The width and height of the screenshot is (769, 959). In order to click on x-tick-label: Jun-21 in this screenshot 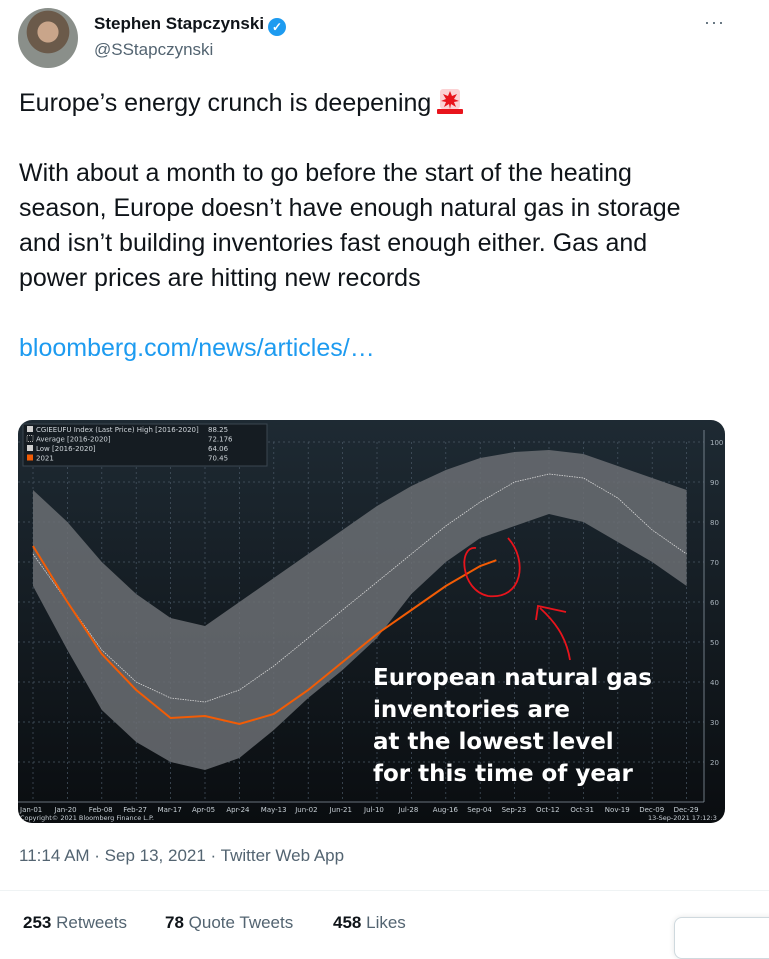, I will do `click(340, 810)`.